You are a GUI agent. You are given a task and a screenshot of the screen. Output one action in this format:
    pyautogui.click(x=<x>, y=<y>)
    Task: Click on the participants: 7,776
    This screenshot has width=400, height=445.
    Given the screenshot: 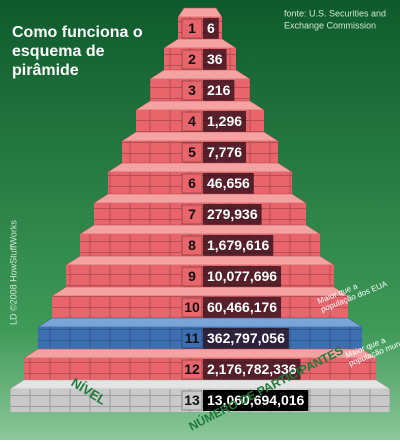 What is the action you would take?
    pyautogui.click(x=224, y=152)
    